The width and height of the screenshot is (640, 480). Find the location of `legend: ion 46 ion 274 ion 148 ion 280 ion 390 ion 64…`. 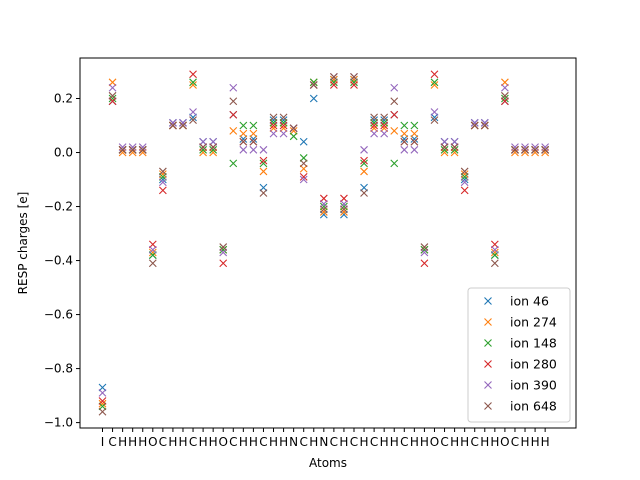

legend: ion 46 ion 274 ion 148 ion 280 ion 390 ion 64… is located at coordinates (519, 355).